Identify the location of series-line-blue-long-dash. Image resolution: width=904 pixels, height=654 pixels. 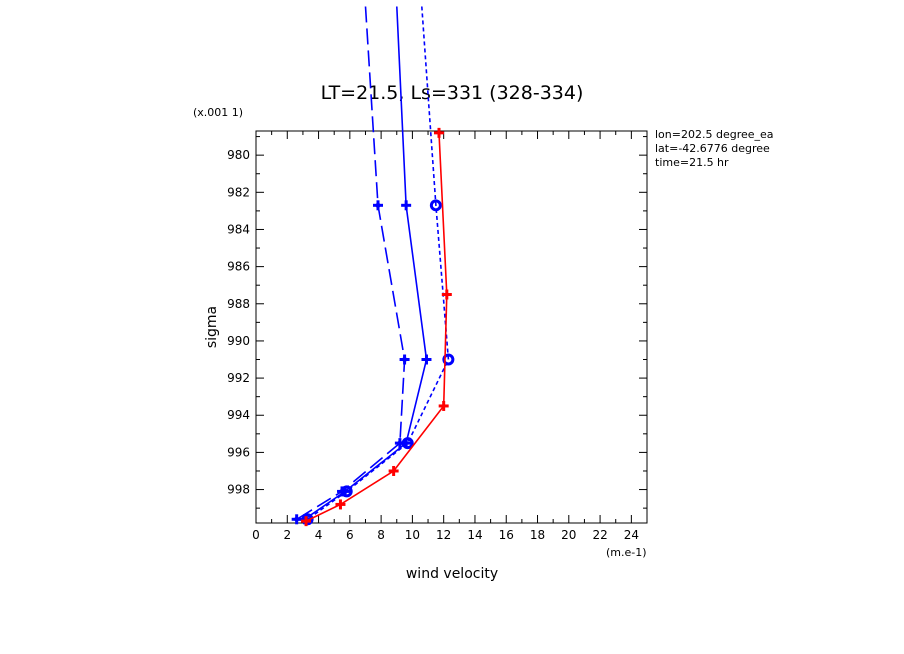
(351, 263).